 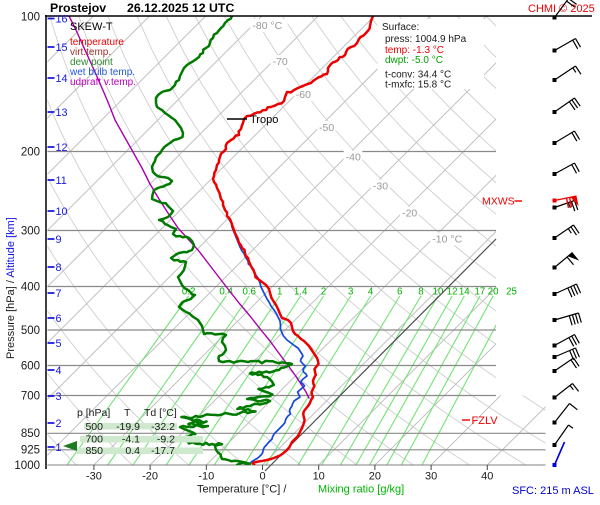 What do you see at coordinates (301, 292) in the screenshot?
I see `svg-text: 1.4` at bounding box center [301, 292].